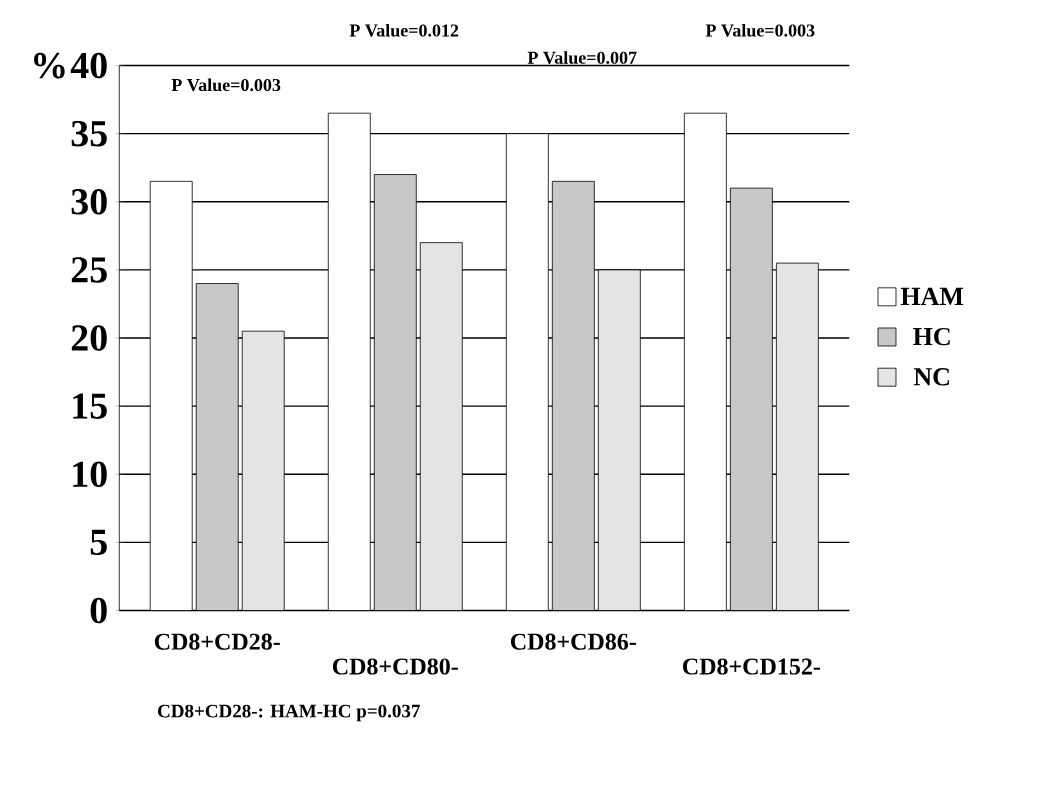 Image resolution: width=1041 pixels, height=789 pixels. Describe the element at coordinates (90, 406) in the screenshot. I see `y-tick-label: 15` at that location.